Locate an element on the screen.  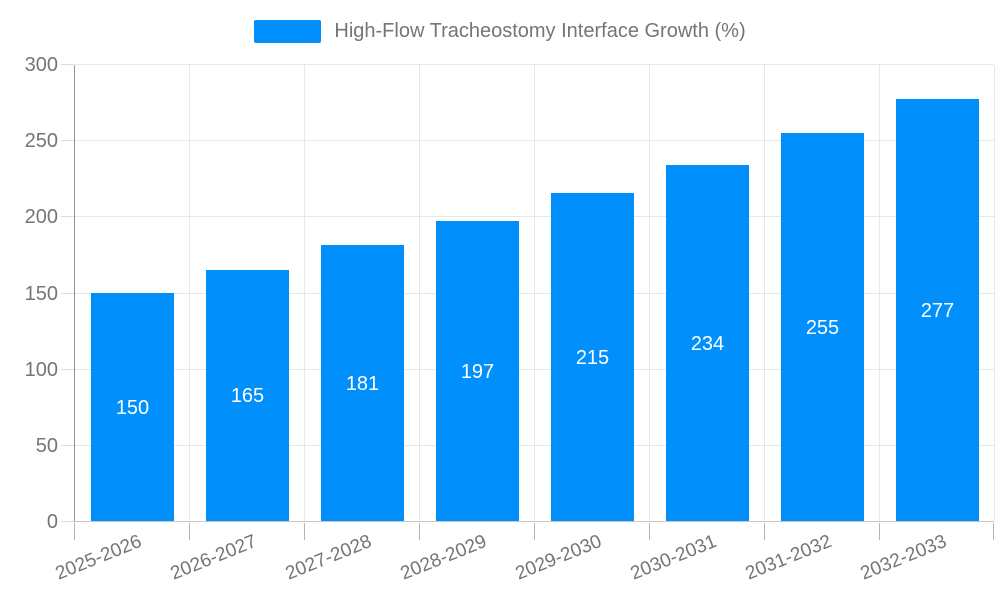
bar-value-label: 150 is located at coordinates (132, 407).